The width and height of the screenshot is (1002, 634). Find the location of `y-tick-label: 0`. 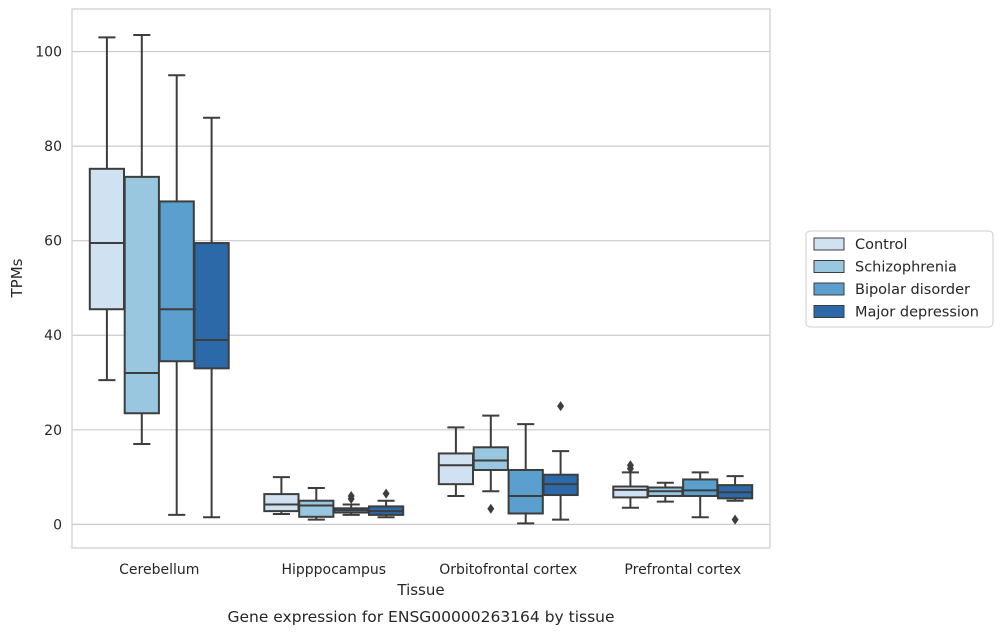

y-tick-label: 0 is located at coordinates (57, 525).